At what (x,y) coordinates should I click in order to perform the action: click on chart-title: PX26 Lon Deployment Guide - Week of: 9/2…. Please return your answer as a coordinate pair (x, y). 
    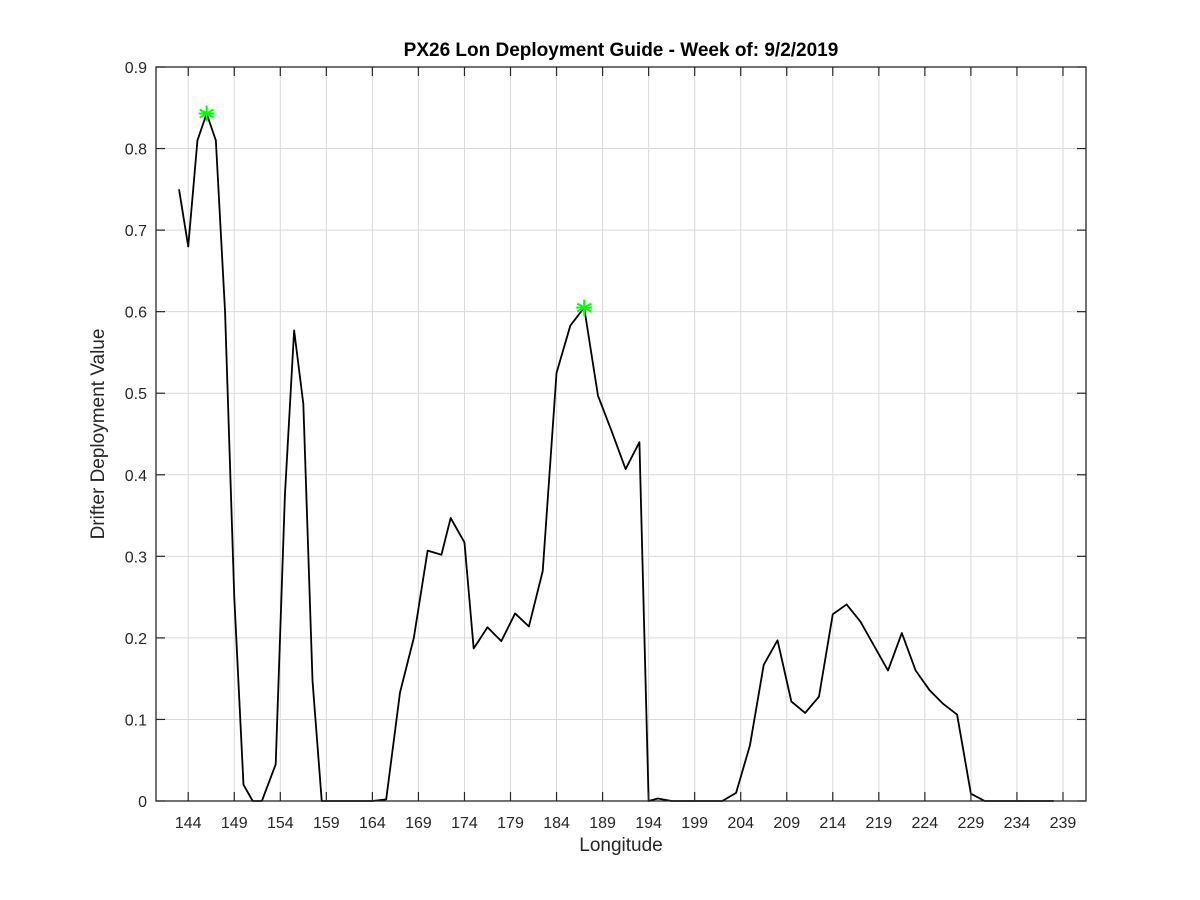
    Looking at the image, I should click on (621, 50).